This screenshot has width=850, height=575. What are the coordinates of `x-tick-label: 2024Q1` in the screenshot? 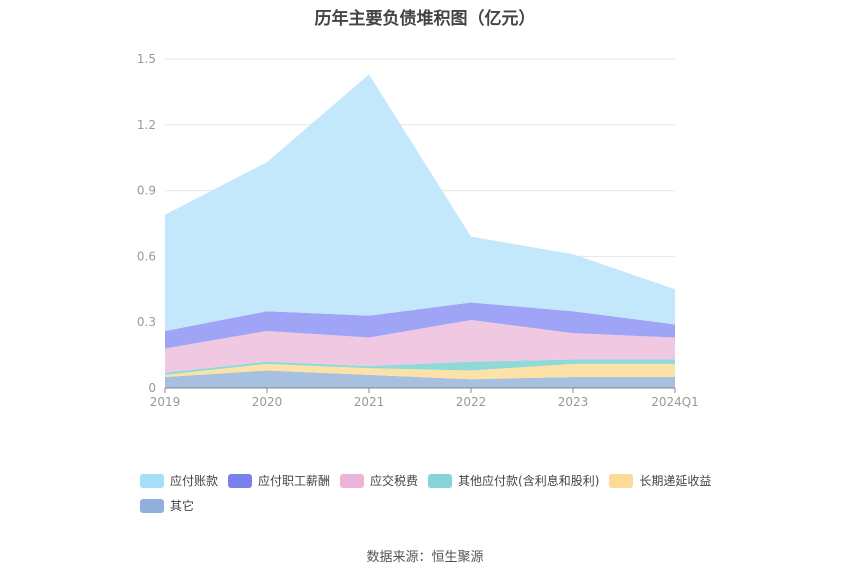 It's located at (675, 402).